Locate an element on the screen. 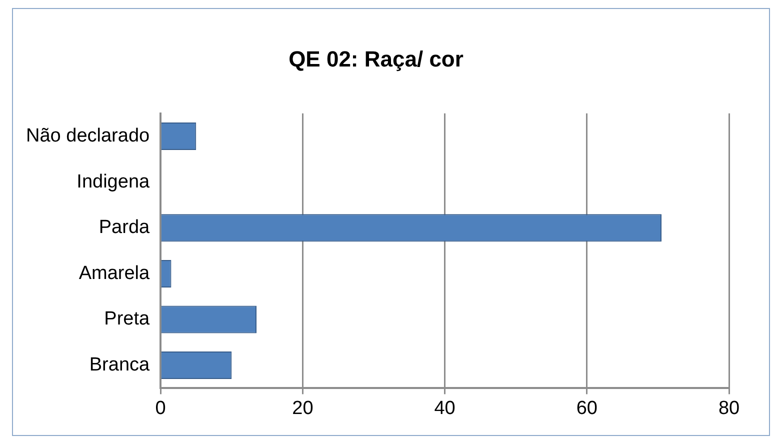 The image size is (783, 446). chart-title: QE 02: Raça/ cor is located at coordinates (376, 59).